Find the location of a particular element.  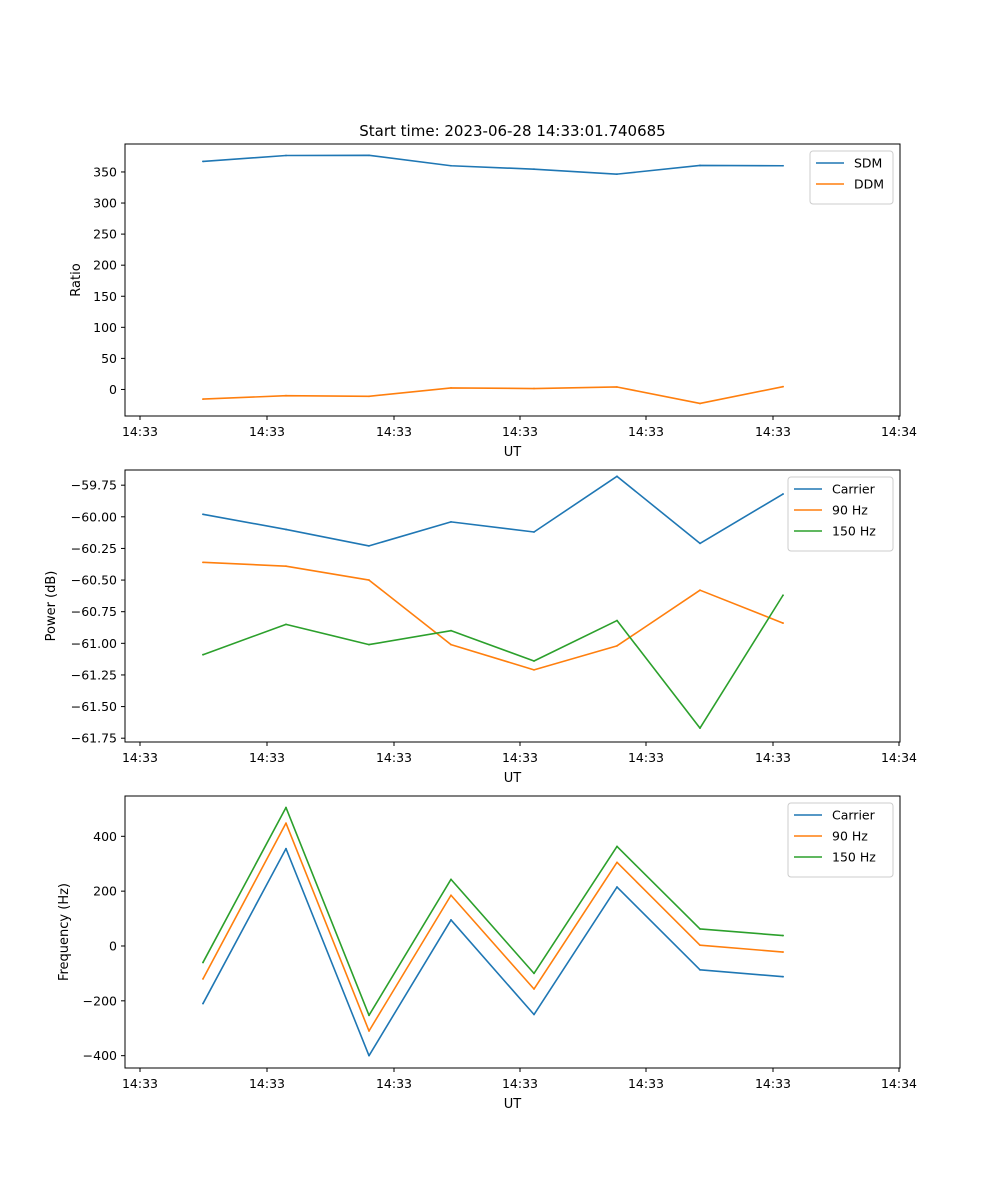

series-line-carrier is located at coordinates (493, 952).